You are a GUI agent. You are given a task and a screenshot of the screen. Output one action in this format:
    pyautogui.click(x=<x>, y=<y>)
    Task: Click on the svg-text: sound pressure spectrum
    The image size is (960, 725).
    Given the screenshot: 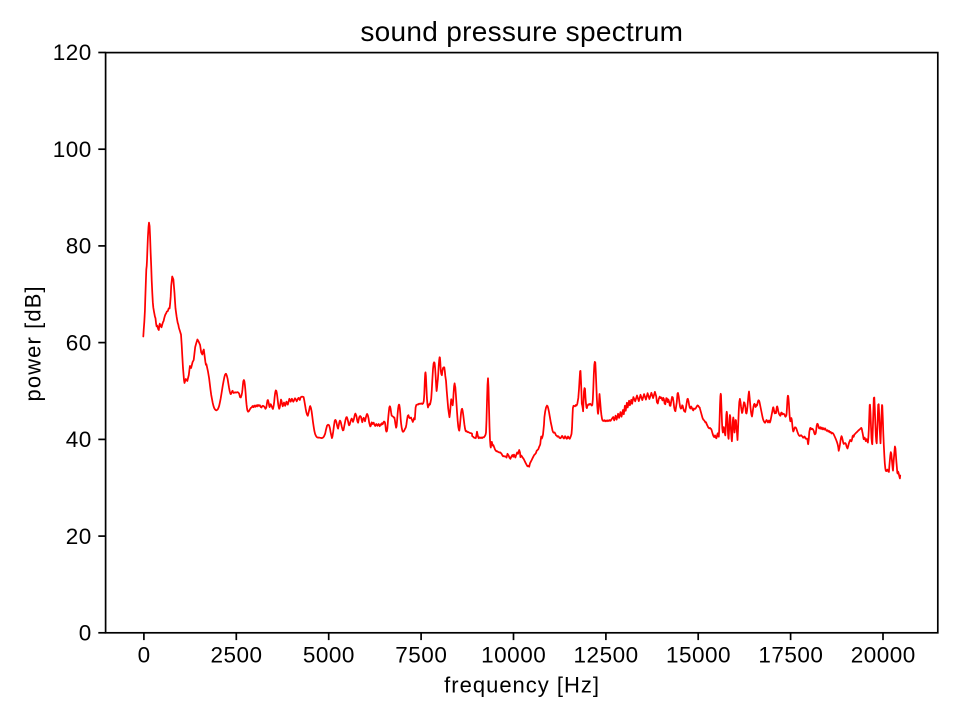 What is the action you would take?
    pyautogui.click(x=521, y=31)
    